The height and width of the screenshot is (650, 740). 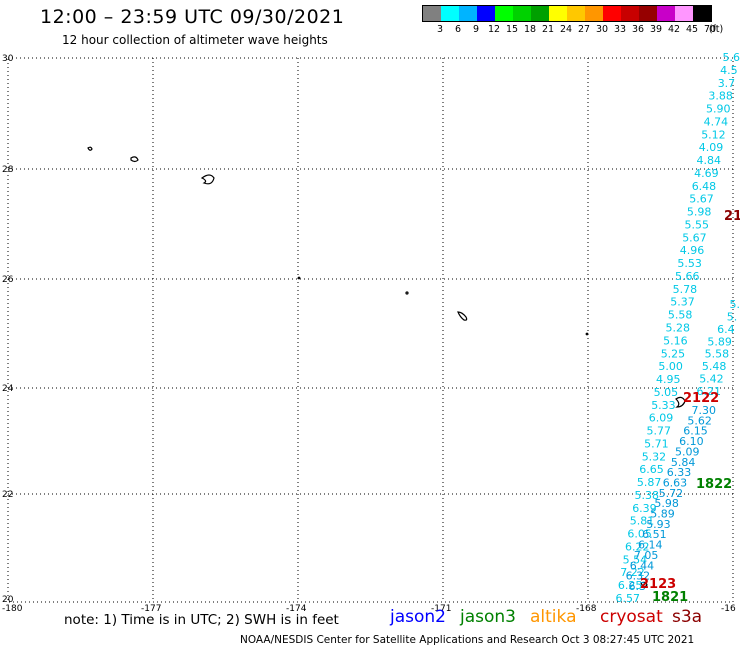 I want to click on swh-value-label: 5.71, so click(x=656, y=443).